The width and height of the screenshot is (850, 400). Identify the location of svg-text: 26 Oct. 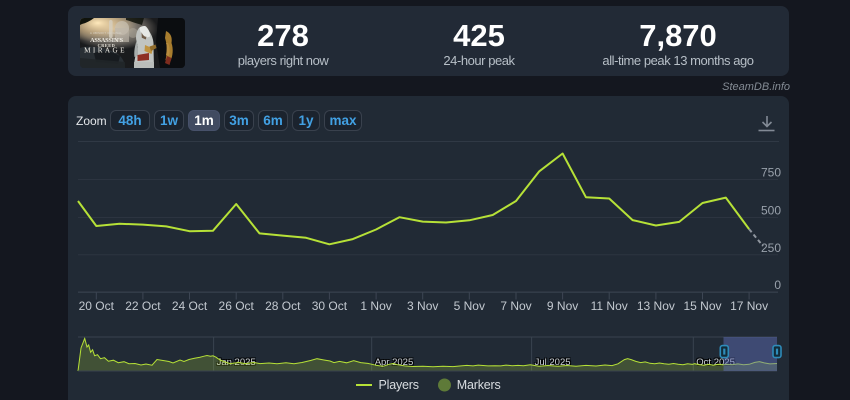
(237, 306).